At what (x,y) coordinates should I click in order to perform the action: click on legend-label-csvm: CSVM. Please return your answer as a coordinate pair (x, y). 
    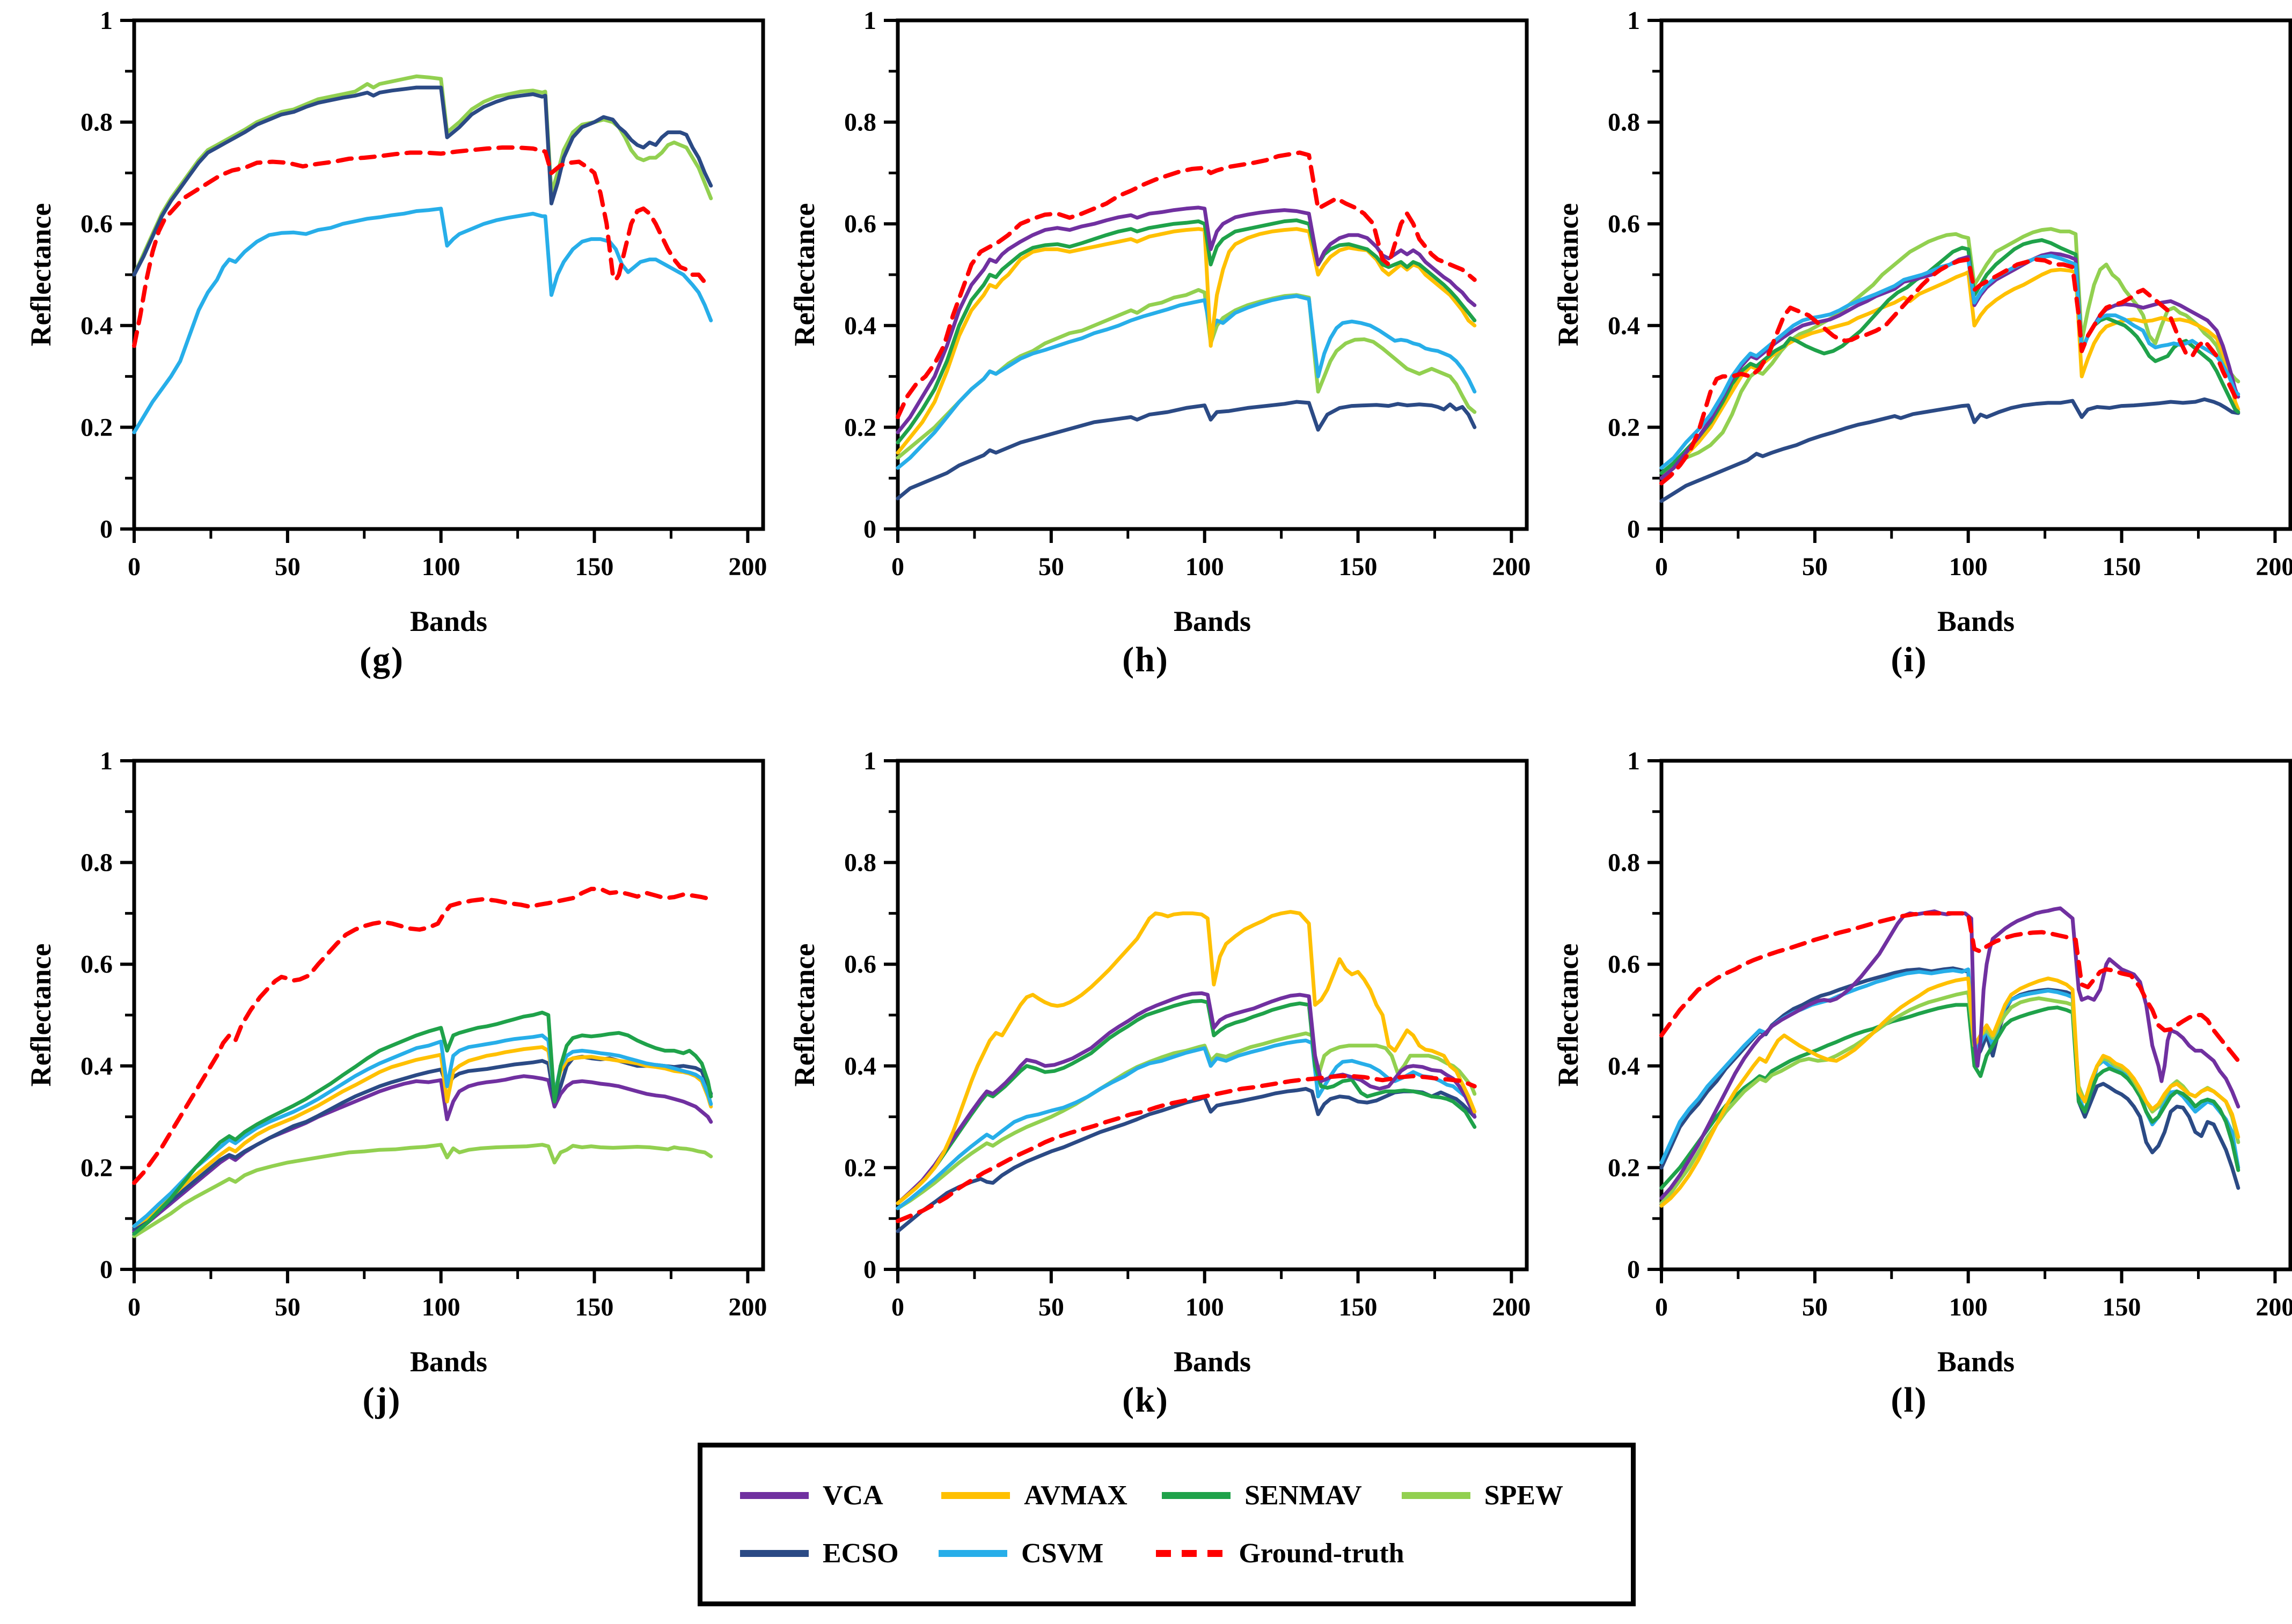
    Looking at the image, I should click on (1062, 1553).